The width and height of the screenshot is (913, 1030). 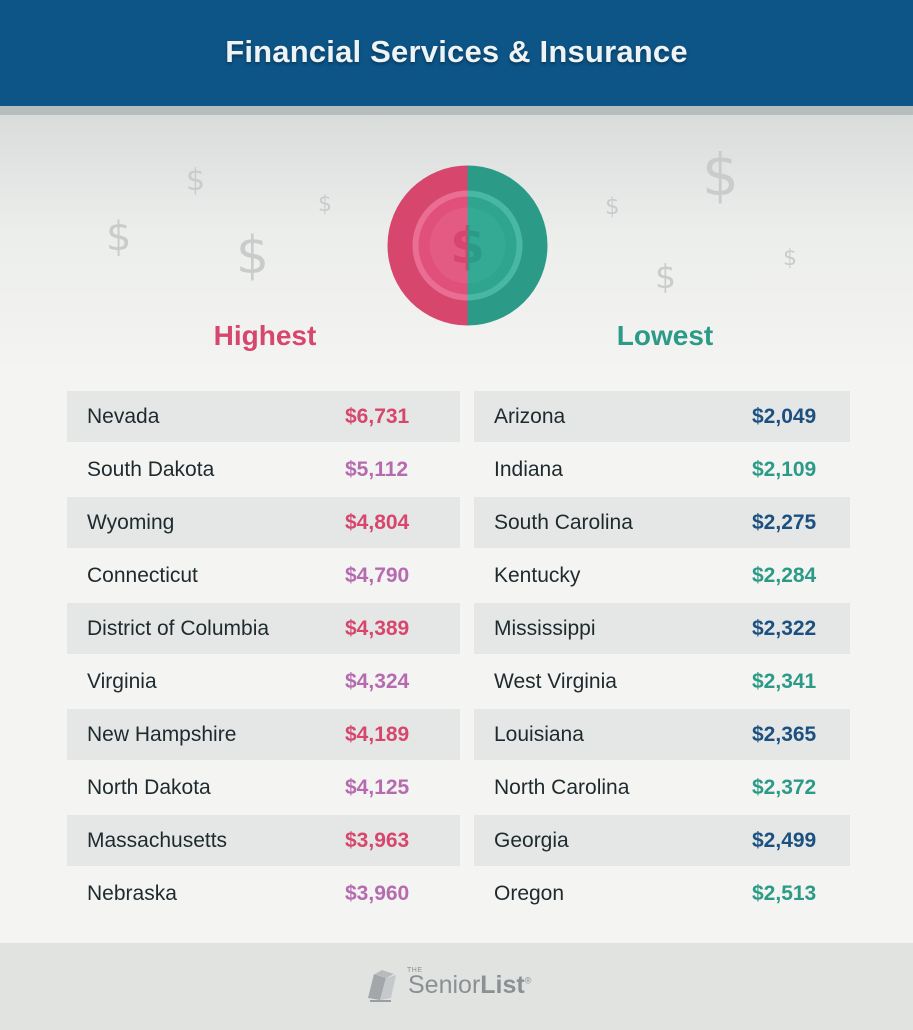 I want to click on state-name: Indiana, so click(x=528, y=469).